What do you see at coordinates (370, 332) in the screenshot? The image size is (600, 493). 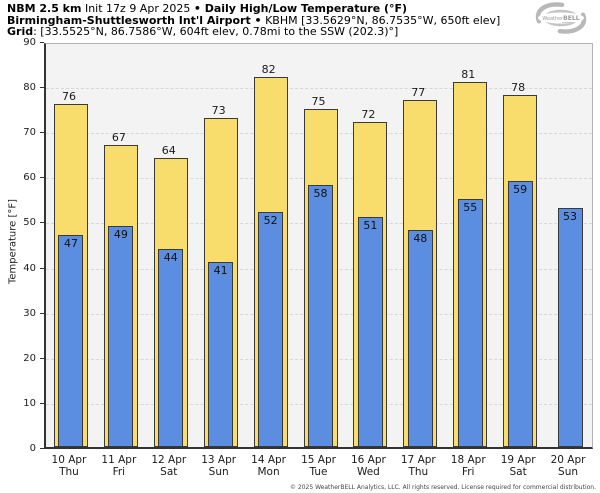 I see `bar-low: 51` at bounding box center [370, 332].